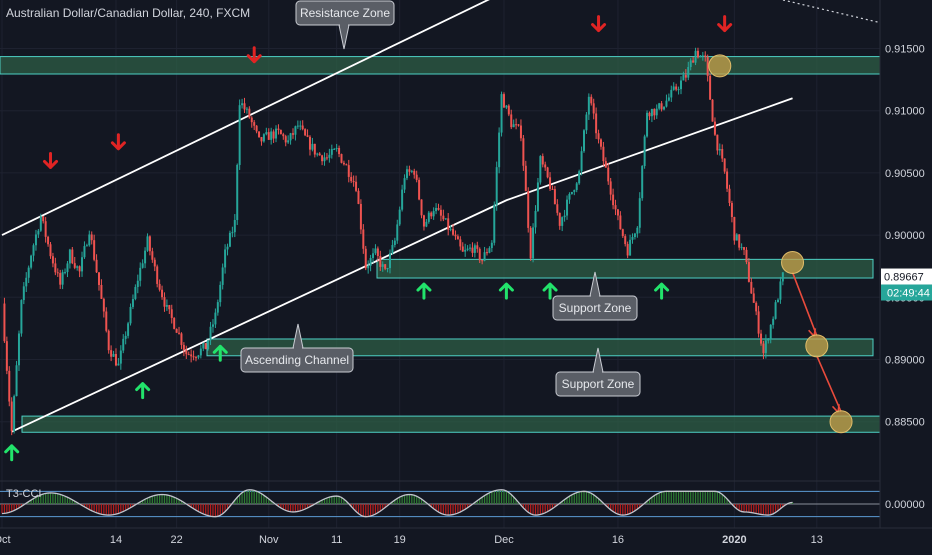 Image resolution: width=932 pixels, height=555 pixels. What do you see at coordinates (345, 13) in the screenshot?
I see `callout-resistance-zone-text: Resistance Zone` at bounding box center [345, 13].